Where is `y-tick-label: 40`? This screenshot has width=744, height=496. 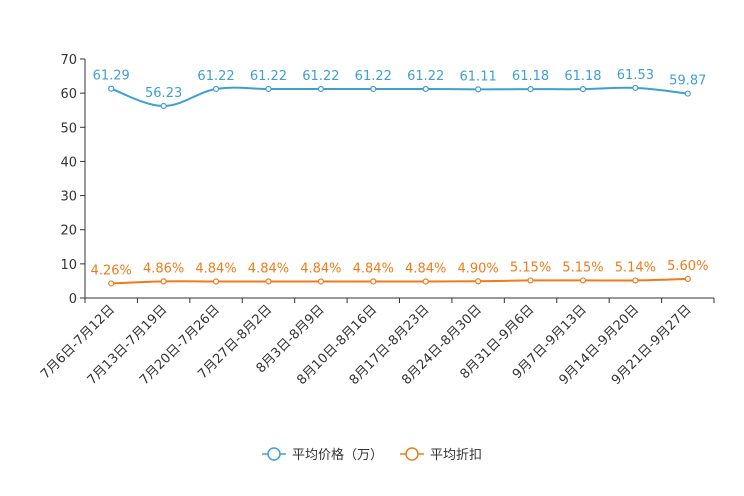 y-tick-label: 40 is located at coordinates (68, 162).